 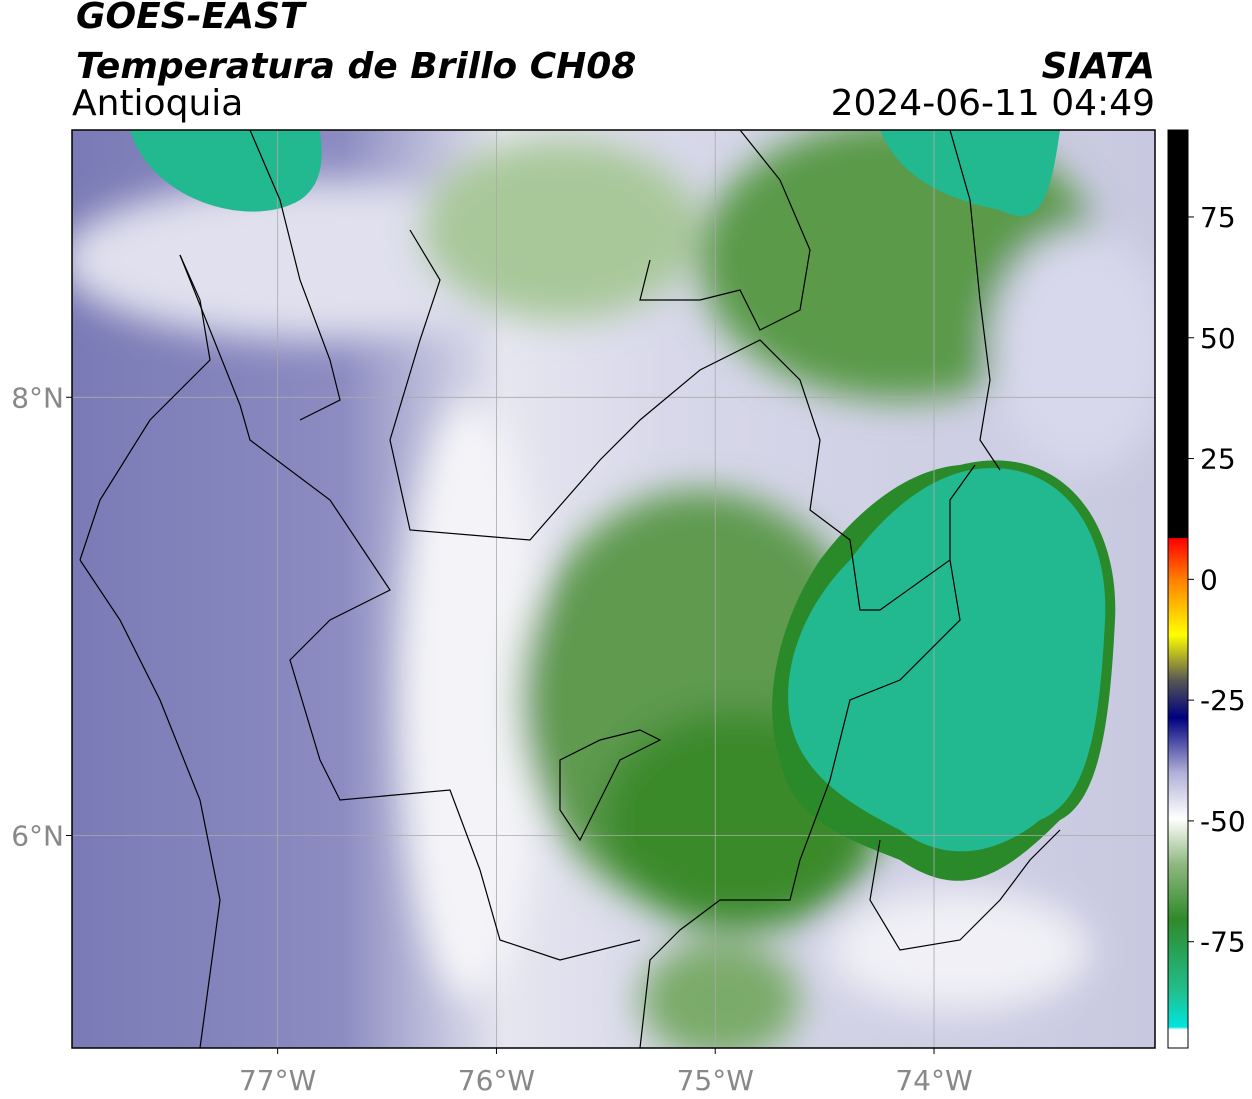 What do you see at coordinates (1209, 579) in the screenshot?
I see `colorbar-tick-label: 0` at bounding box center [1209, 579].